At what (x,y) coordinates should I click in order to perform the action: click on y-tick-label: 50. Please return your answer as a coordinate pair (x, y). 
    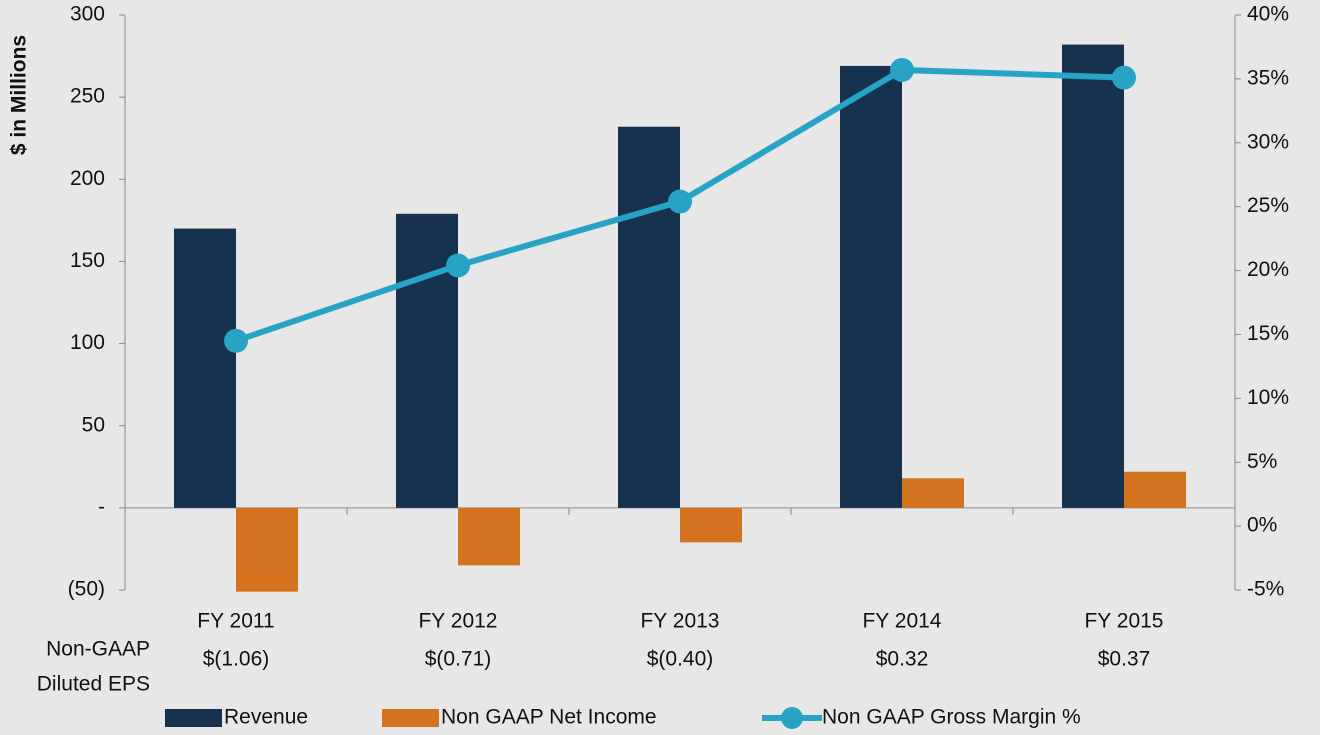
    Looking at the image, I should click on (93, 424).